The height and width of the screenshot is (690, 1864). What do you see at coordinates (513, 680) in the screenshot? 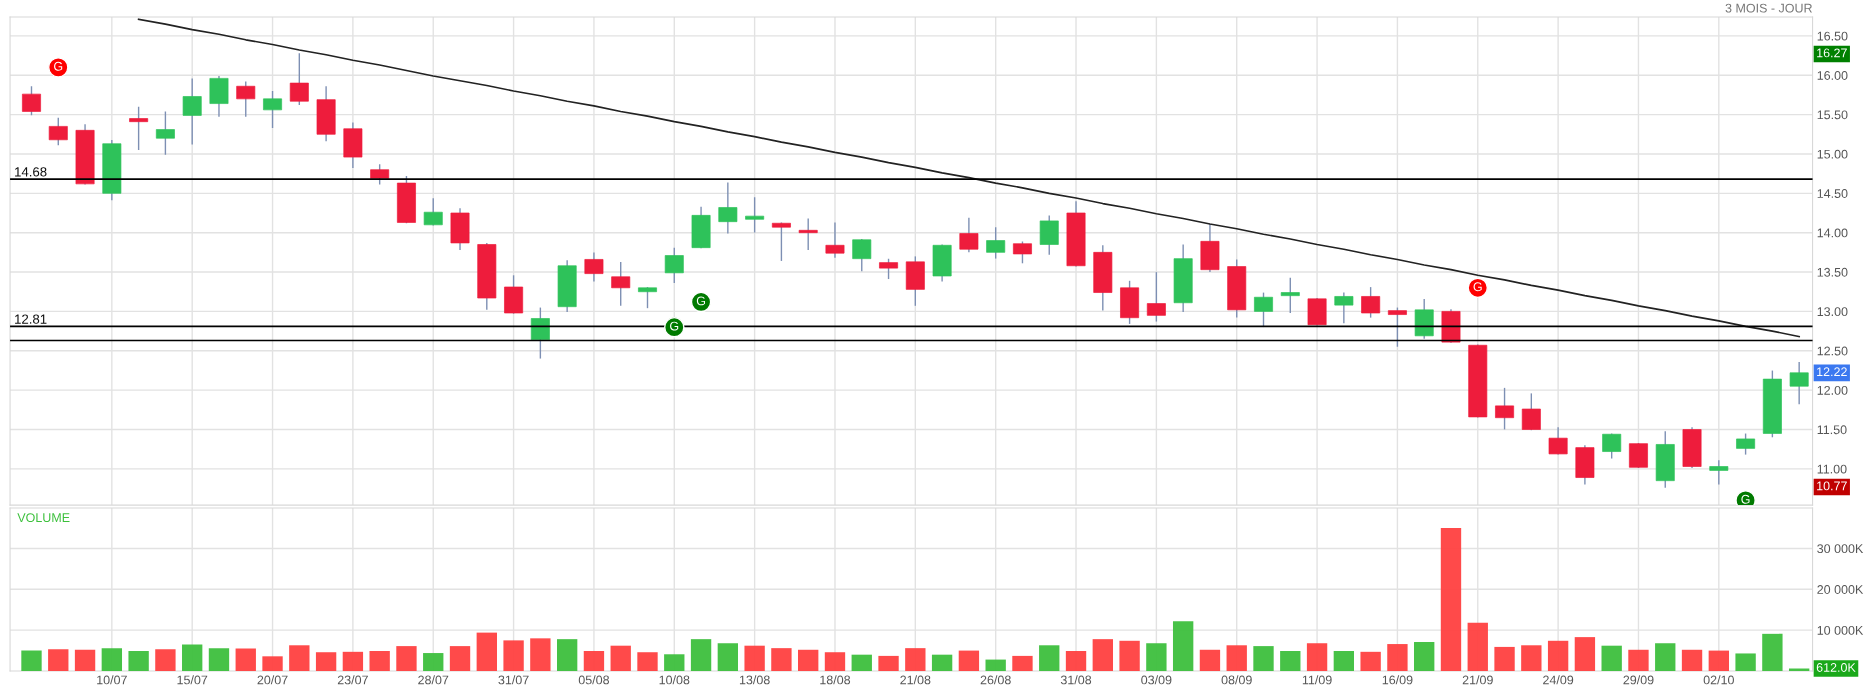
I see `x-tick-label: 31/07` at bounding box center [513, 680].